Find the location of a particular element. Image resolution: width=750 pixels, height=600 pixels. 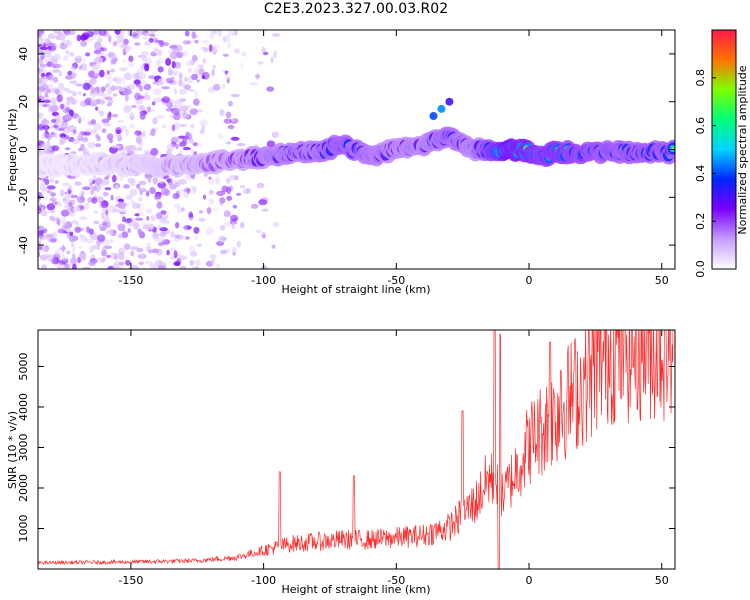

snr-xlabel: Height of straight line (km) is located at coordinates (355, 589).